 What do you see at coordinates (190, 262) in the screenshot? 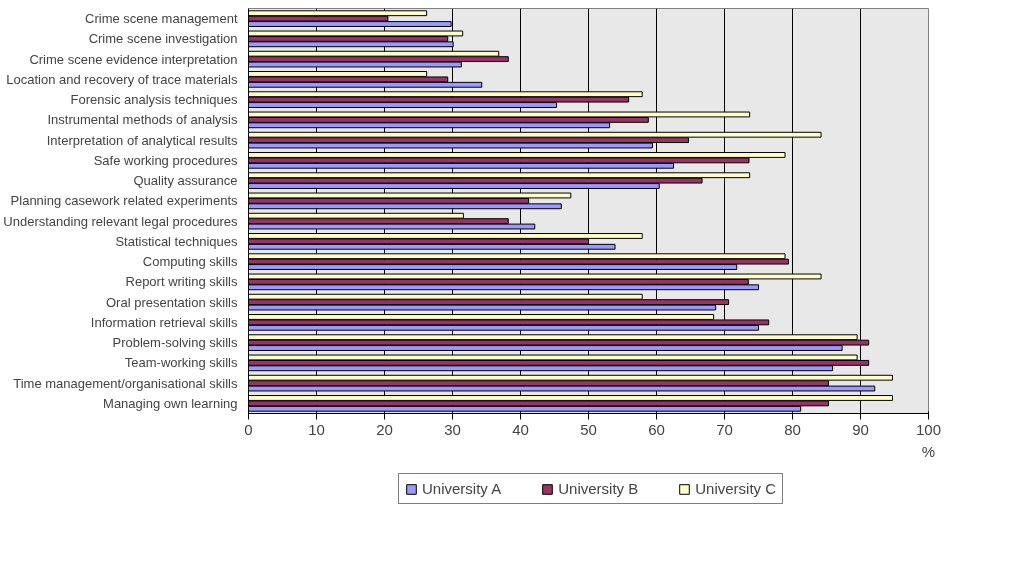
I see `y-tick-label: Computing skills` at bounding box center [190, 262].